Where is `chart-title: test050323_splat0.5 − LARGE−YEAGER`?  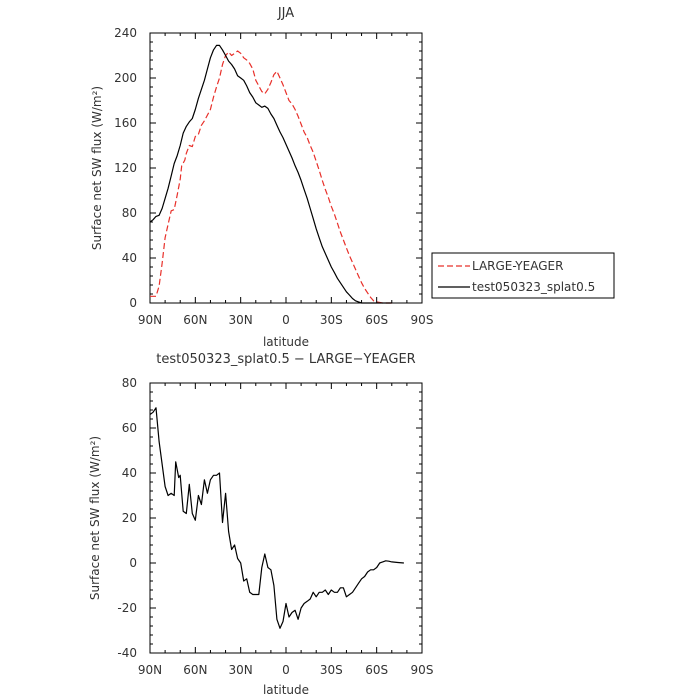 chart-title: test050323_splat0.5 − LARGE−YEAGER is located at coordinates (285, 359).